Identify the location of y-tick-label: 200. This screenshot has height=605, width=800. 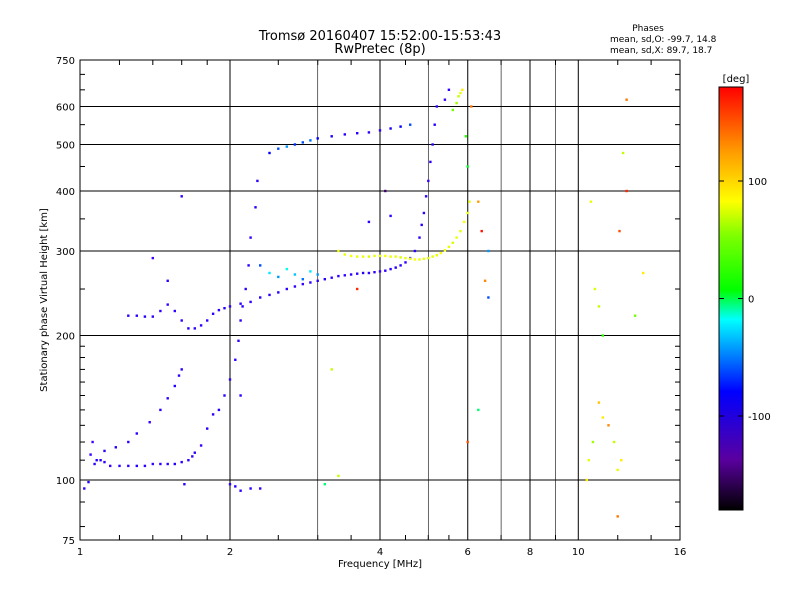
(65, 337).